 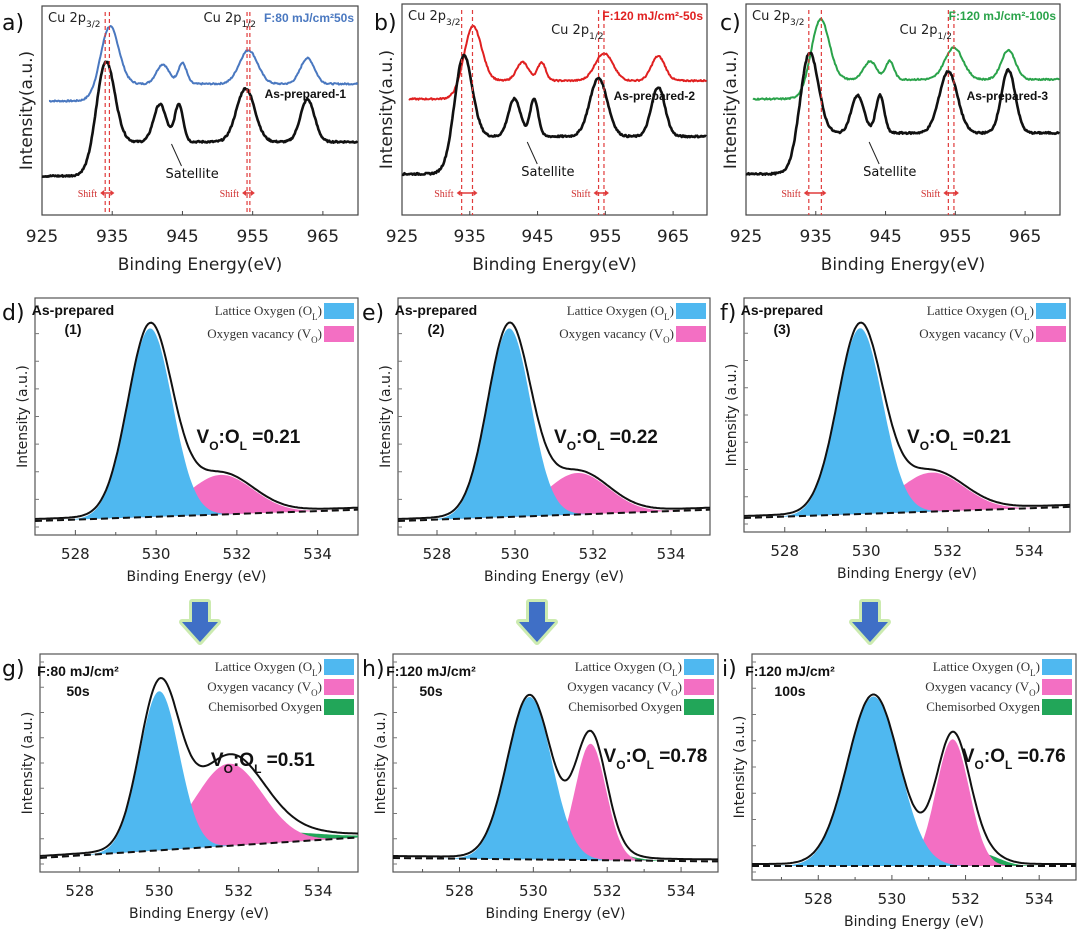 What do you see at coordinates (200, 110) in the screenshot?
I see `plot-frame` at bounding box center [200, 110].